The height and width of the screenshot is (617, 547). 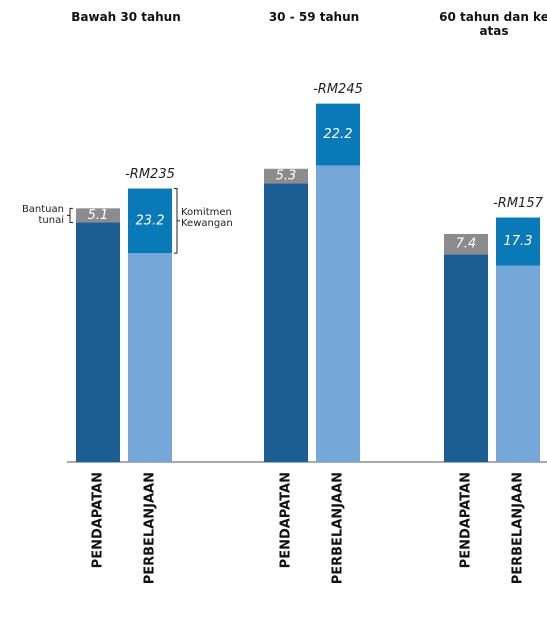 What do you see at coordinates (126, 17) in the screenshot?
I see `group-title: Bawah 30 tahun` at bounding box center [126, 17].